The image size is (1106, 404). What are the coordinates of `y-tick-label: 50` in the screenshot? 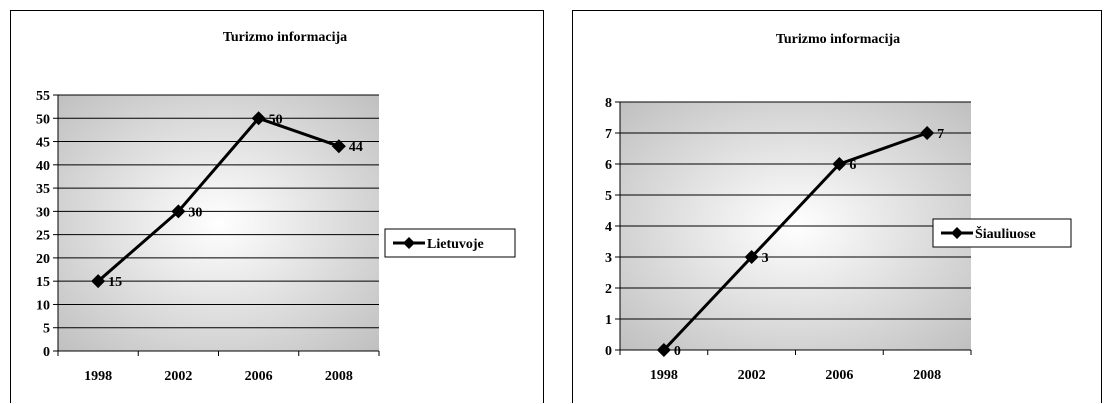 It's located at (43, 119).